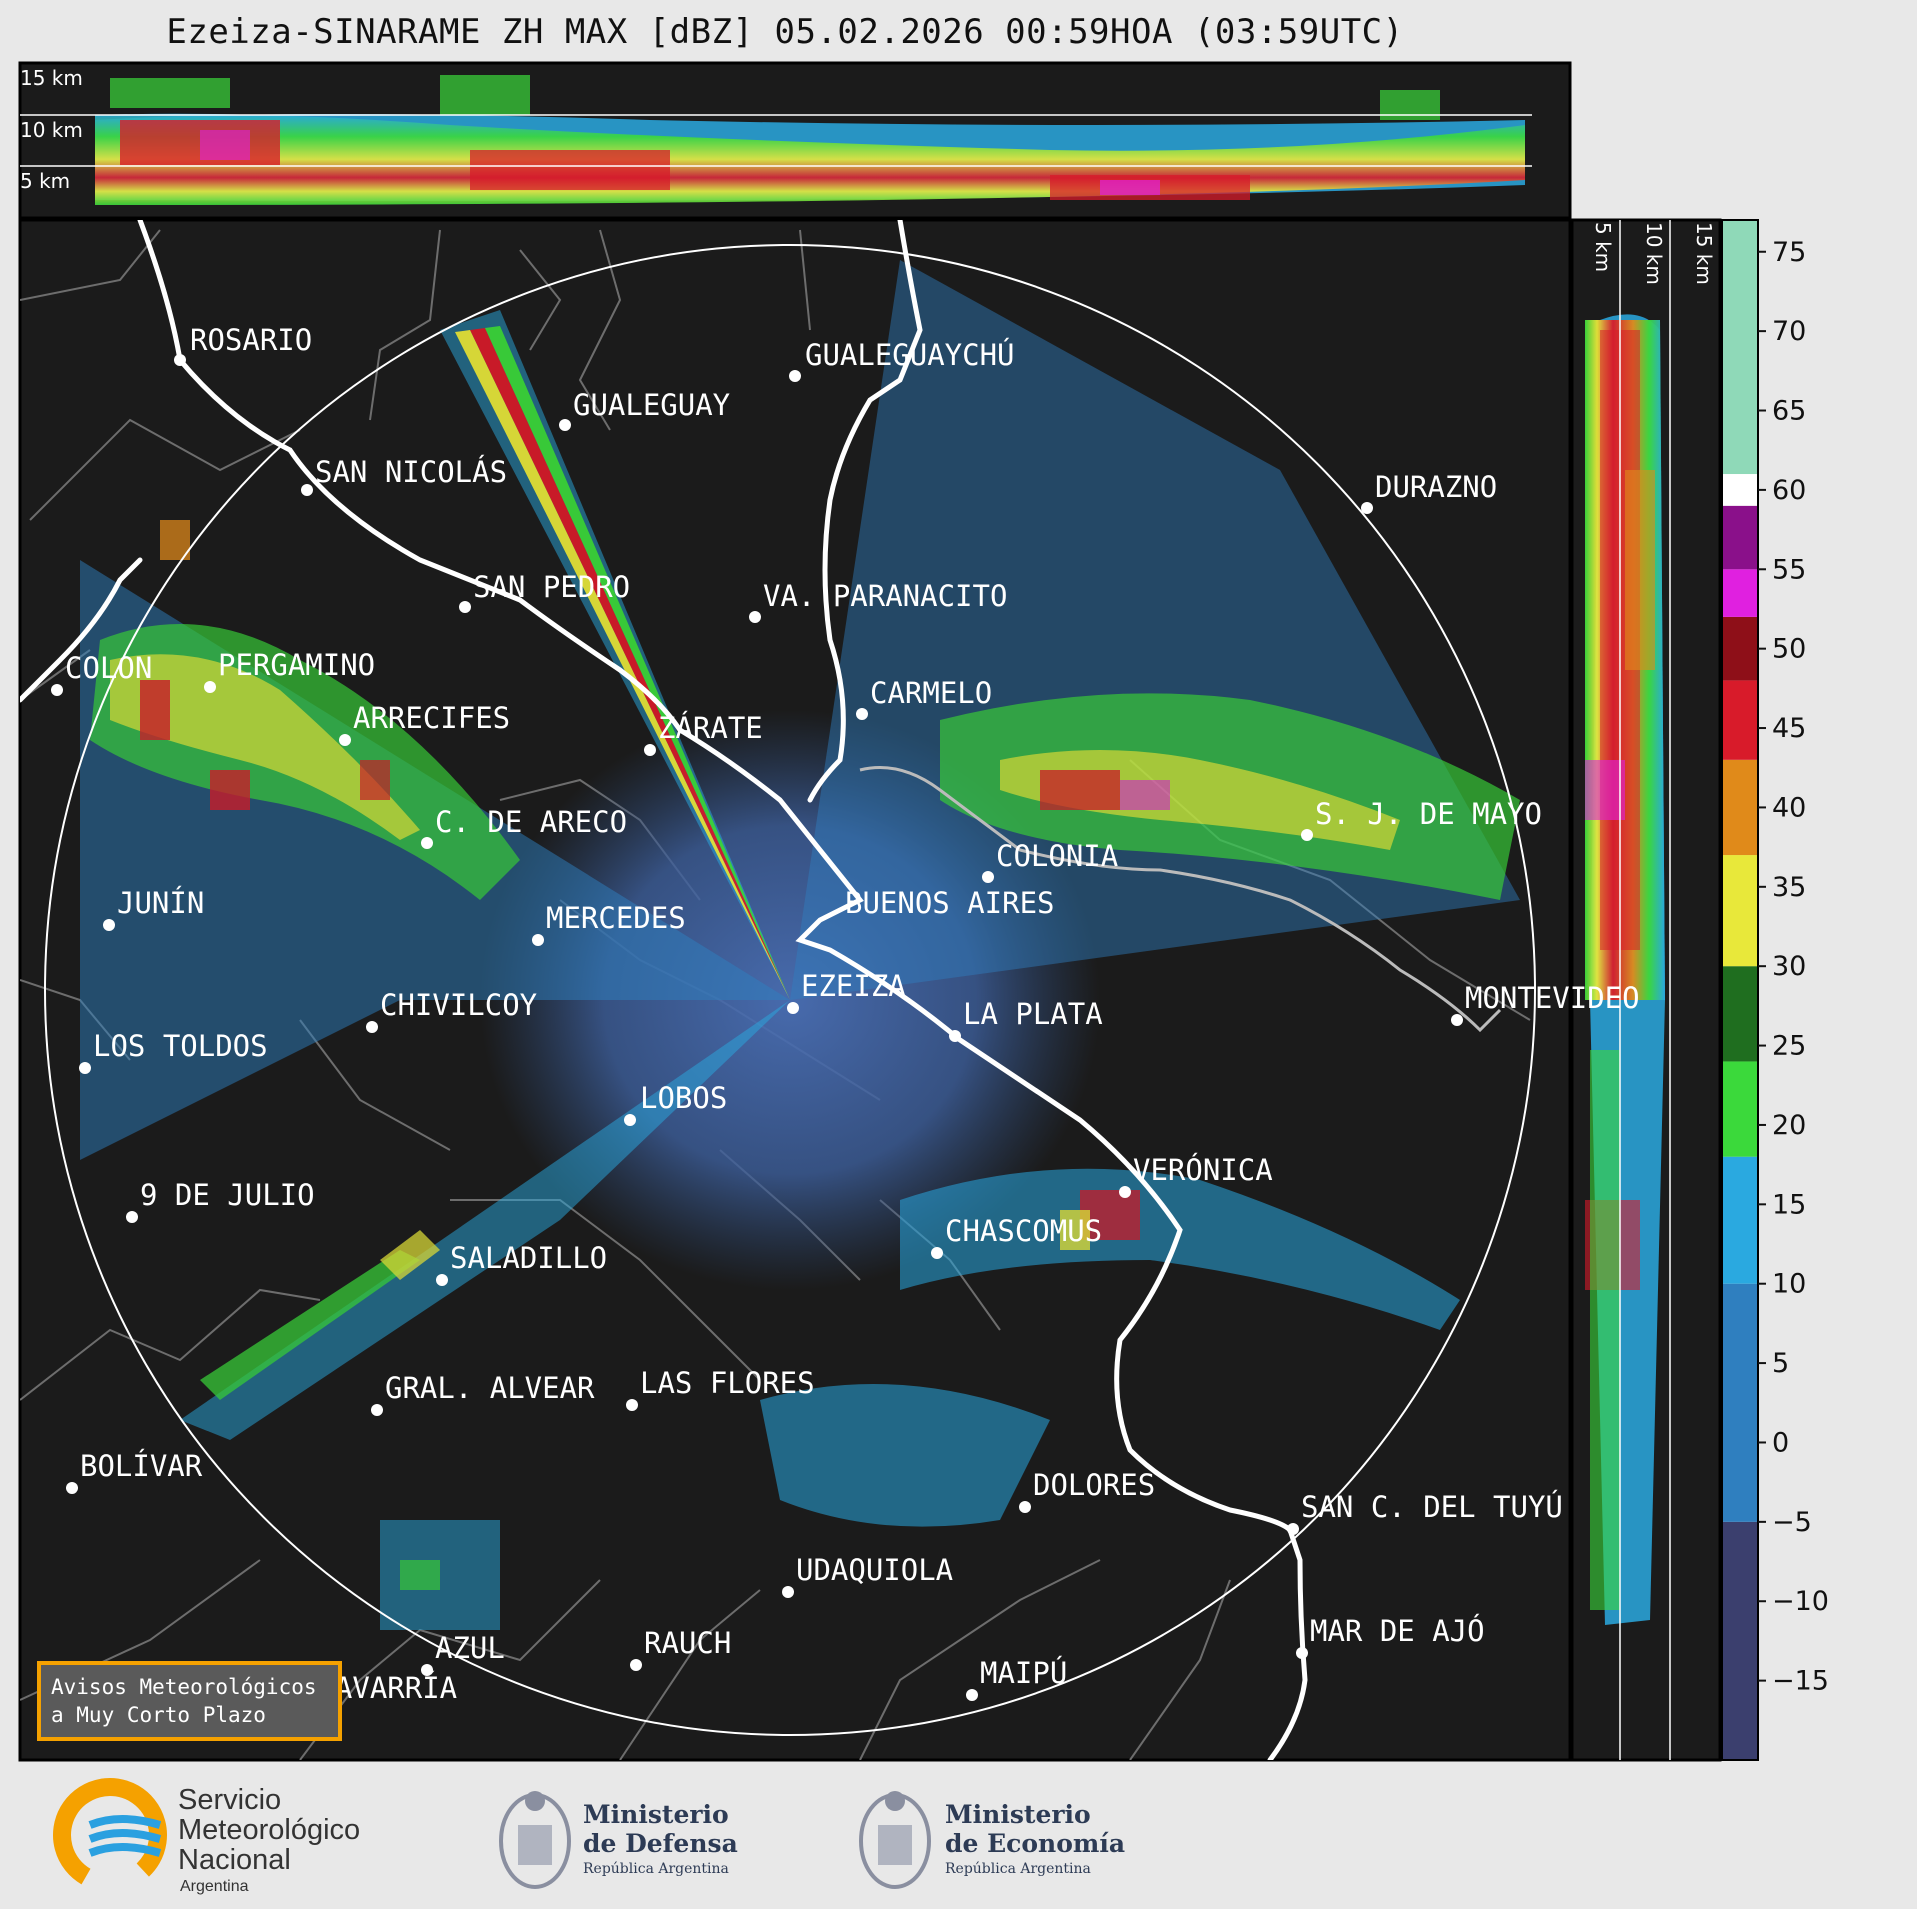  What do you see at coordinates (1789, 252) in the screenshot?
I see `colorbar-tick-label: 75` at bounding box center [1789, 252].